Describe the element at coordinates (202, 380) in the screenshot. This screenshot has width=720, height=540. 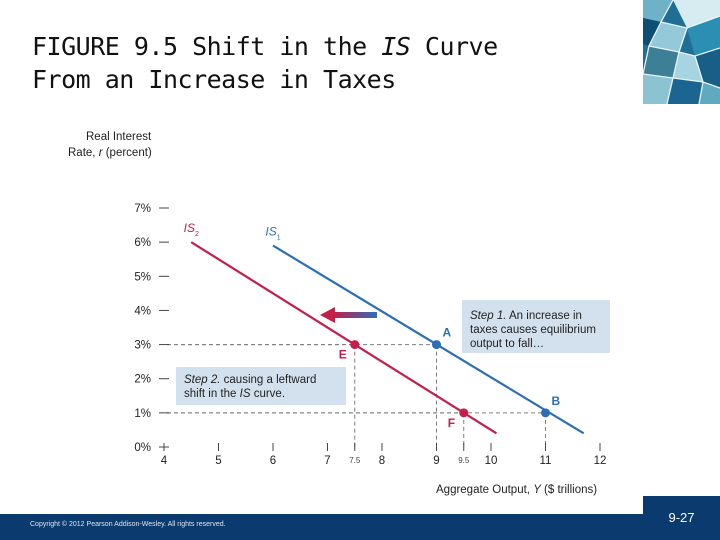
I see `annotation-step-2-lead: Step 2.` at that location.